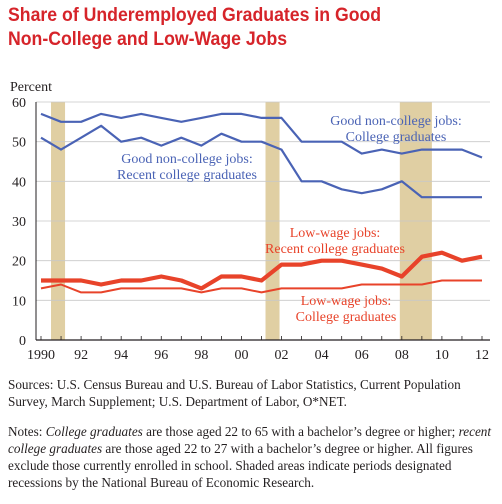 The image size is (502, 504). Describe the element at coordinates (395, 121) in the screenshot. I see `annotation-1-line1: Good non-college jobs:` at that location.